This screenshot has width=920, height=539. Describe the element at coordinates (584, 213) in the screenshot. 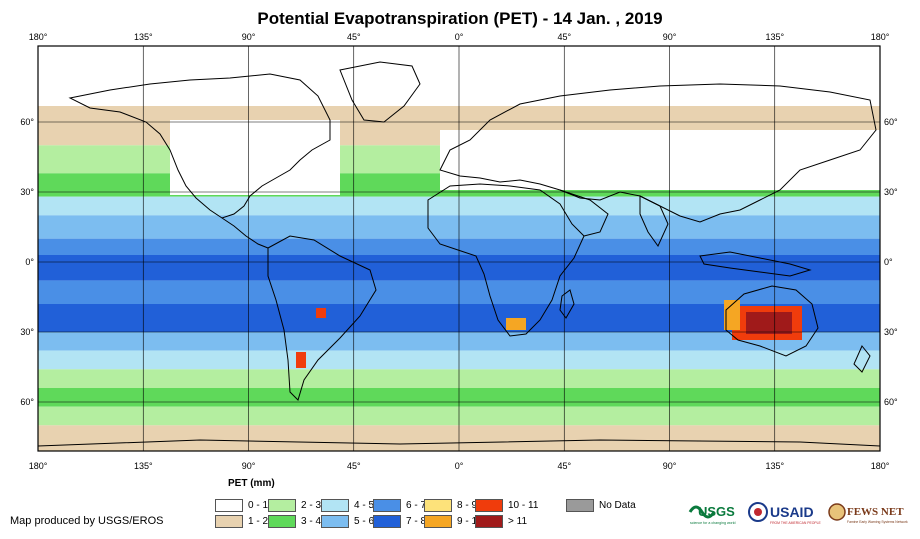

I see `arabia-outline` at that location.